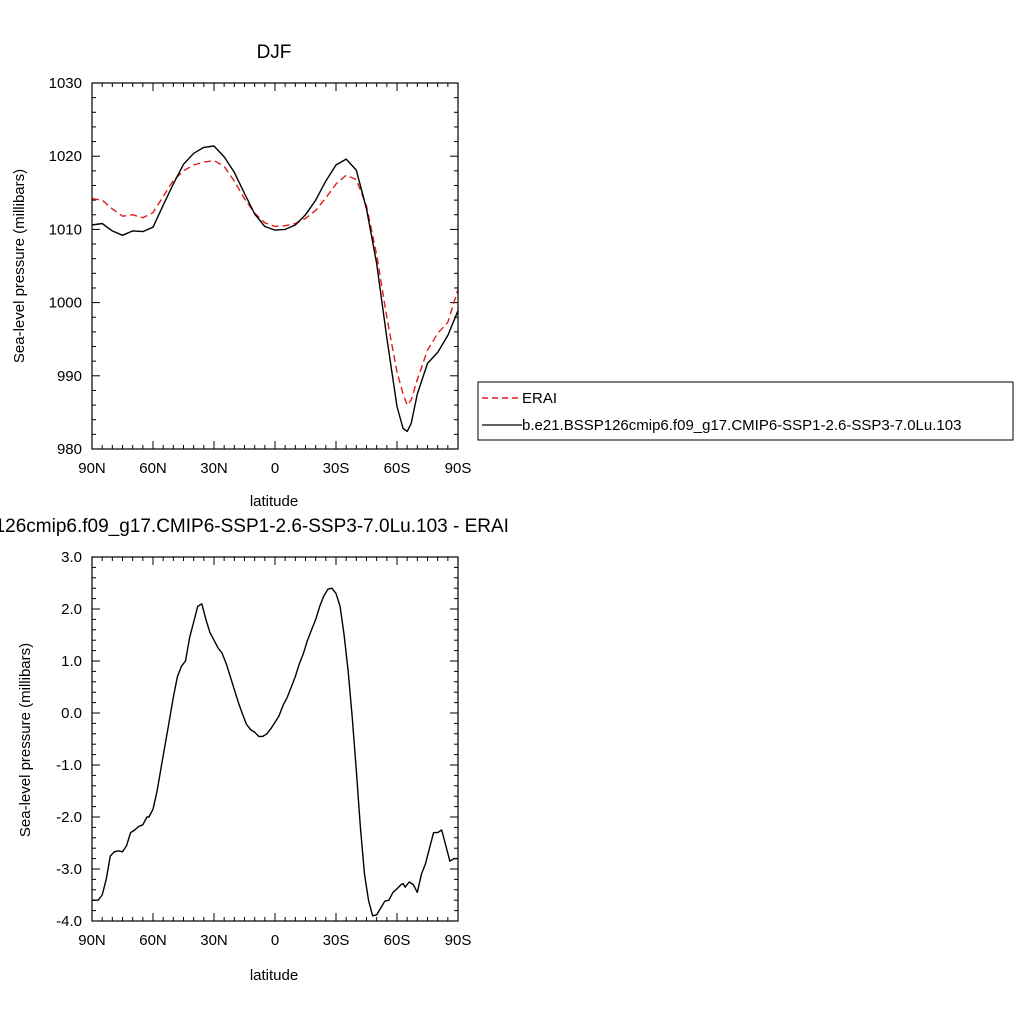  Describe the element at coordinates (69, 449) in the screenshot. I see `y-tick-label: 980` at that location.